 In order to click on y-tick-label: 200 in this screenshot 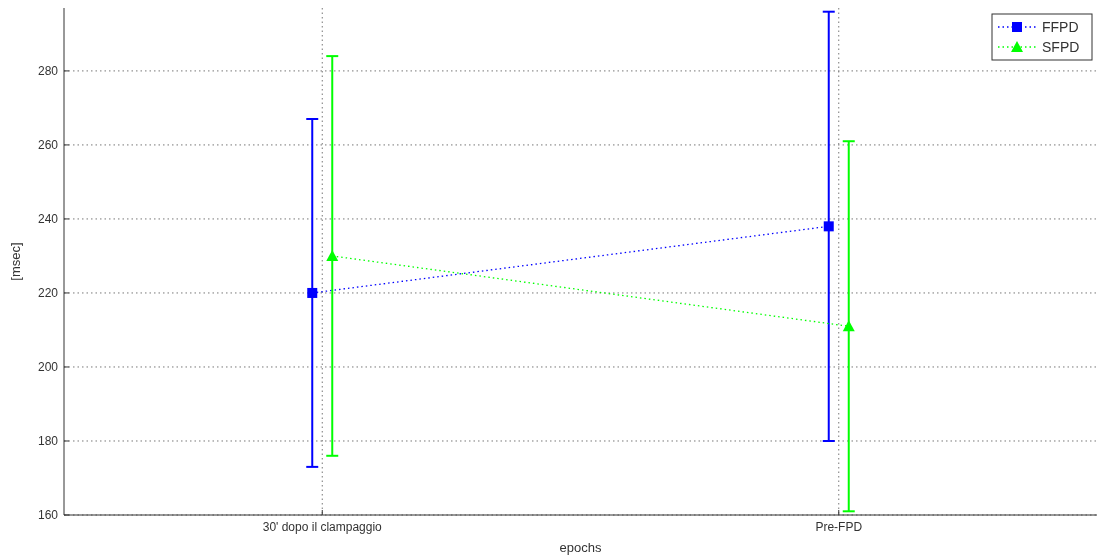, I will do `click(48, 367)`.